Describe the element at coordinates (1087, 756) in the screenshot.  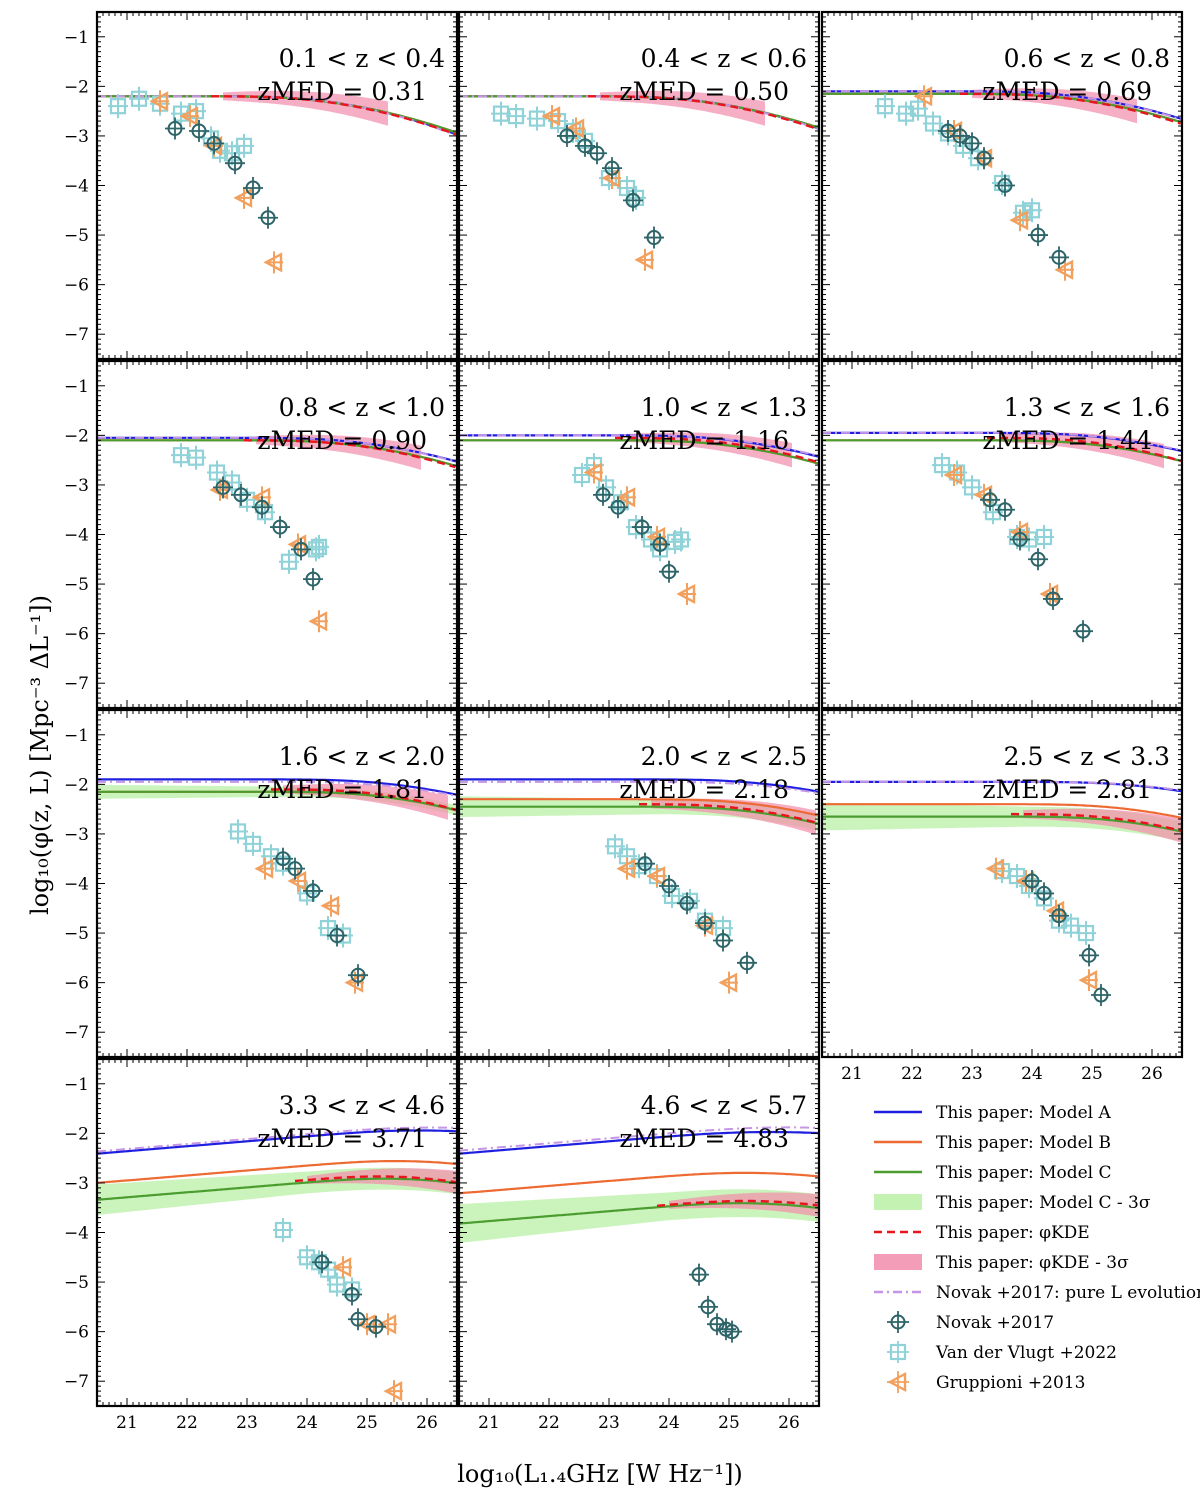
I see `panel-redshift-range: 2.5 < z < 3.3` at that location.